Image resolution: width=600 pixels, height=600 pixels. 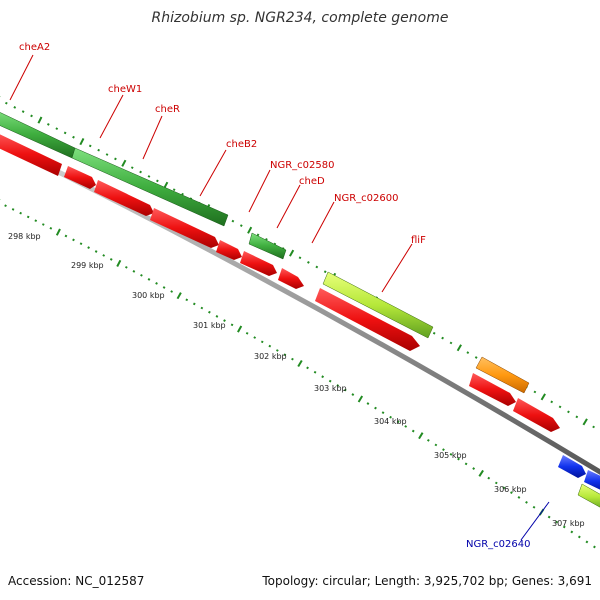 I want to click on label-cheR: cheR, so click(x=167, y=109).